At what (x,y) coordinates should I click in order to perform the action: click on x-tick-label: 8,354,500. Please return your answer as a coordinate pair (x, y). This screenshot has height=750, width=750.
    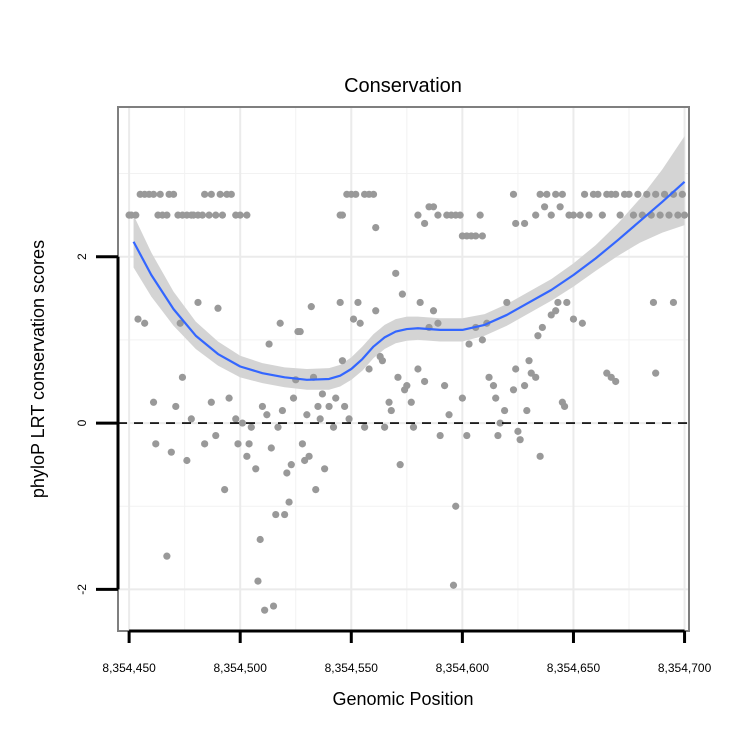
    Looking at the image, I should click on (241, 668).